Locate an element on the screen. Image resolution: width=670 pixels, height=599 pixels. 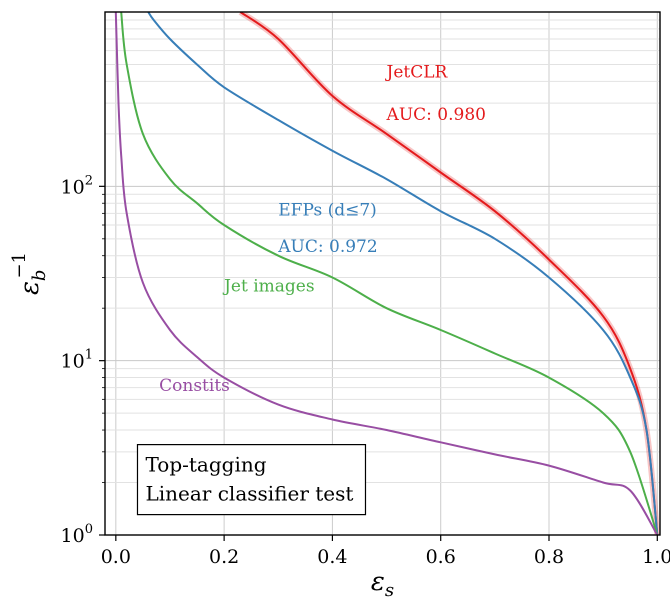
jetclr-label: JetCLR is located at coordinates (417, 73).